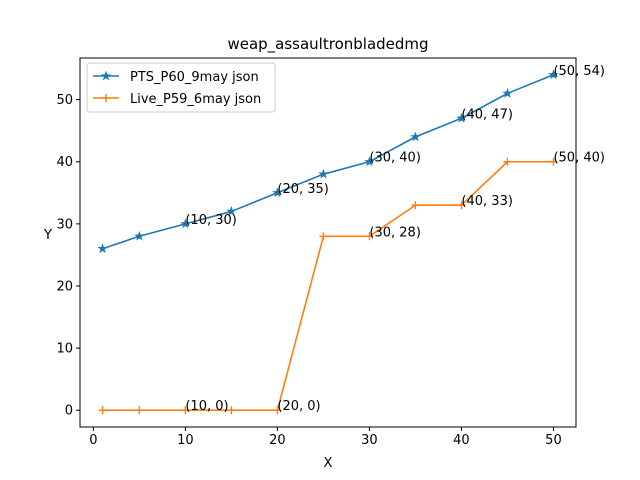 The width and height of the screenshot is (640, 480). I want to click on y-tick-label: 50, so click(64, 100).